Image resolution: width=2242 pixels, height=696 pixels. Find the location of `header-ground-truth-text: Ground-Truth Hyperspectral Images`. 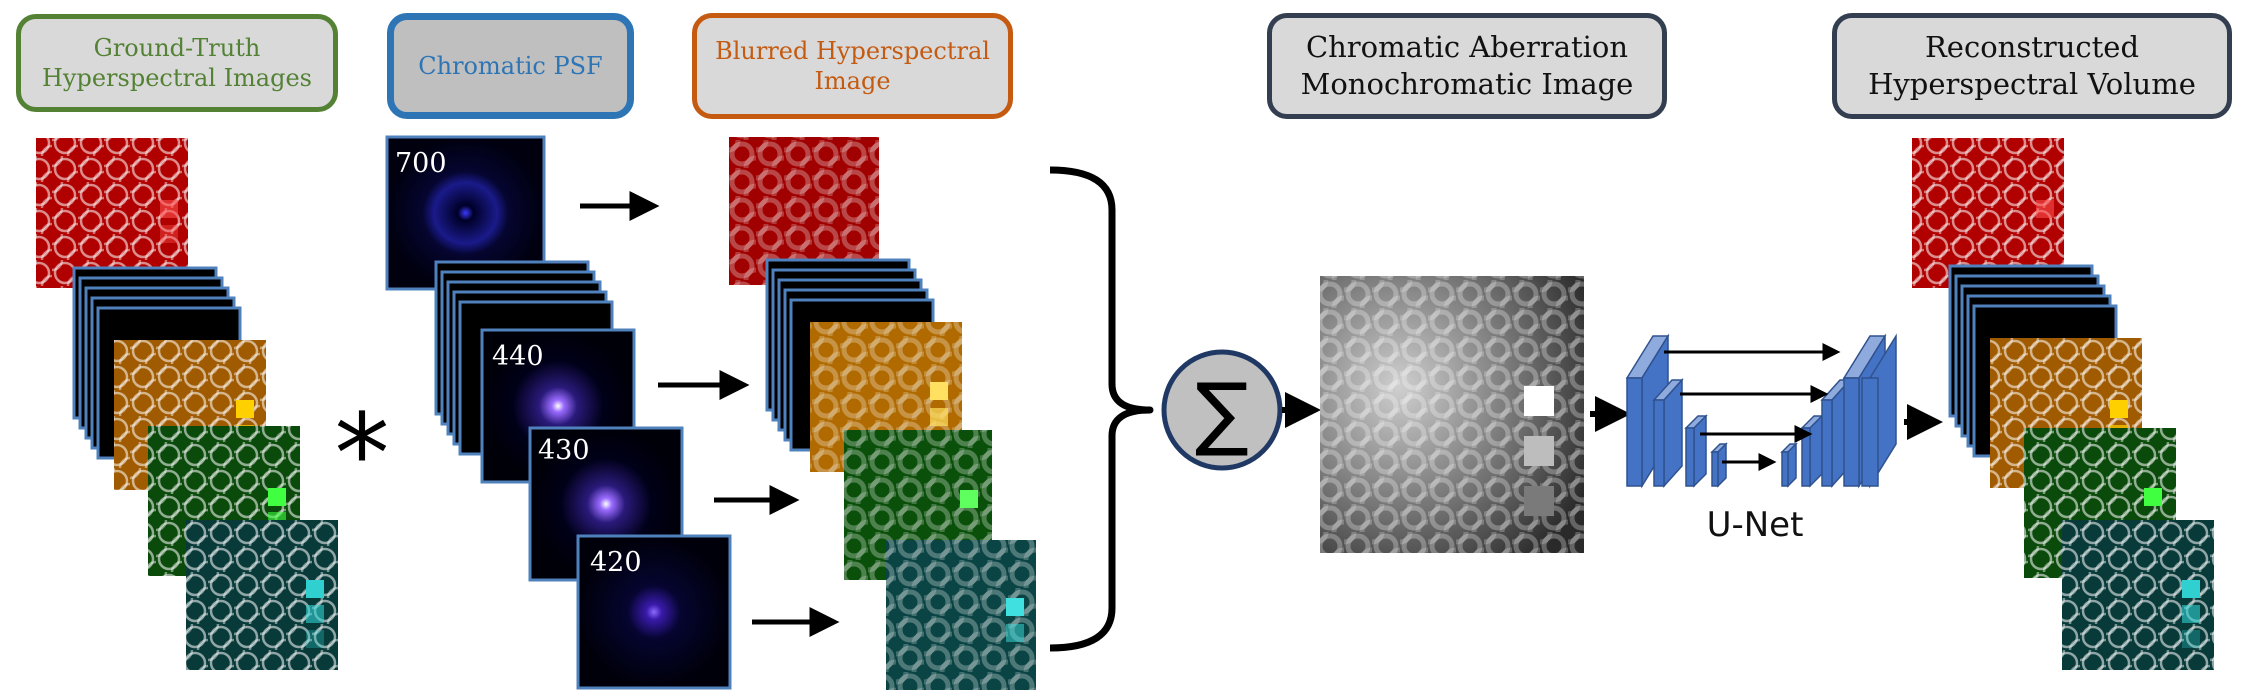

header-ground-truth-text: Ground-Truth Hyperspectral Images is located at coordinates (176, 62).